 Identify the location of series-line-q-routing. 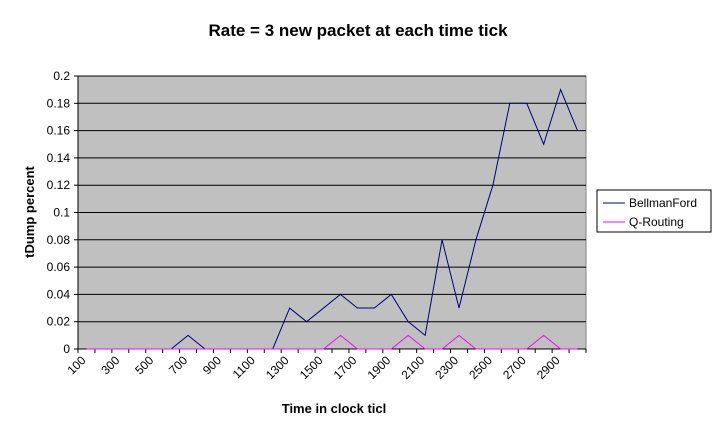
(332, 342).